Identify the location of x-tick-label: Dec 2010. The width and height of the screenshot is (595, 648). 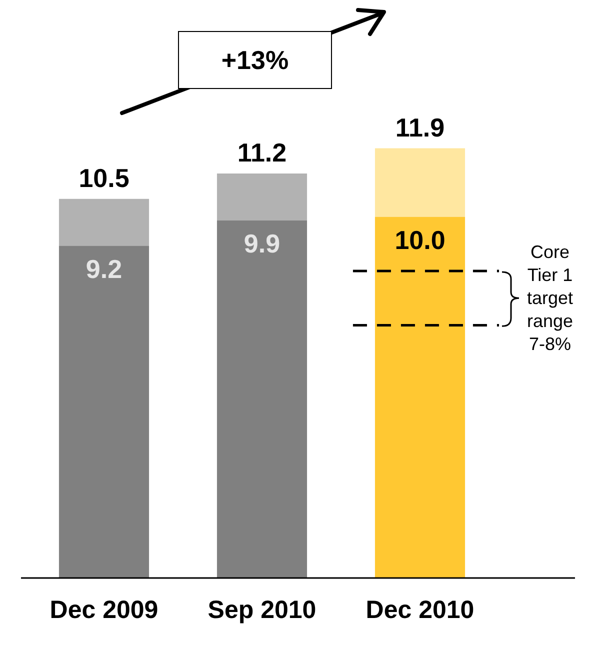
(420, 610).